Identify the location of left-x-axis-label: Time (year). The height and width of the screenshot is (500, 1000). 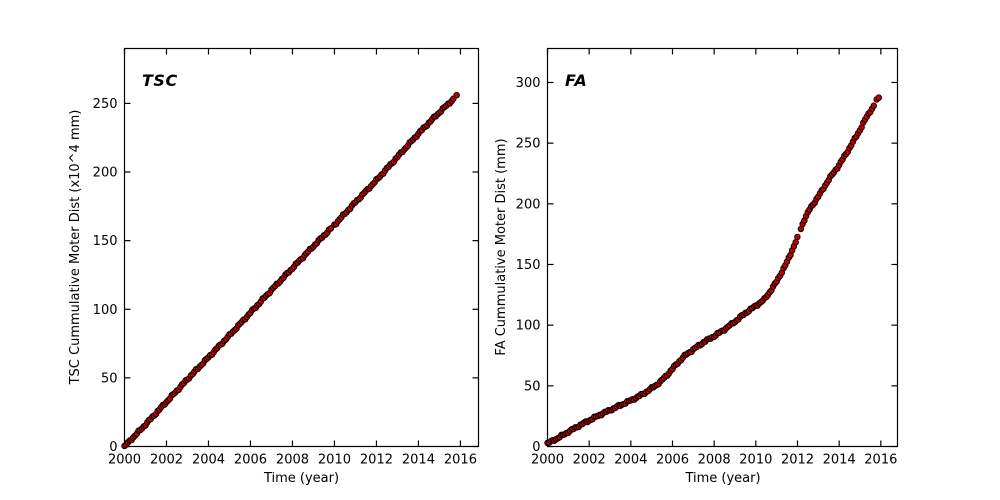
(301, 478).